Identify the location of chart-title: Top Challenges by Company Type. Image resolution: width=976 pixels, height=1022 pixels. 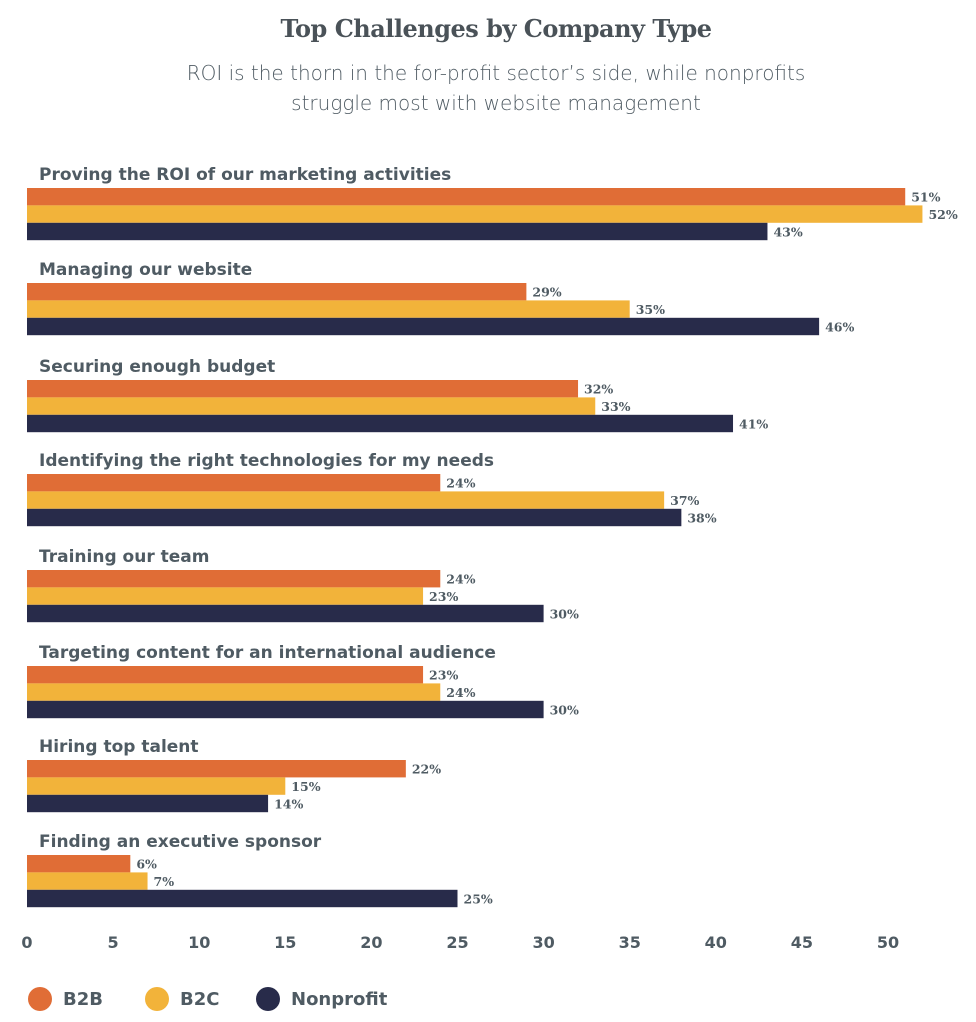
(496, 28).